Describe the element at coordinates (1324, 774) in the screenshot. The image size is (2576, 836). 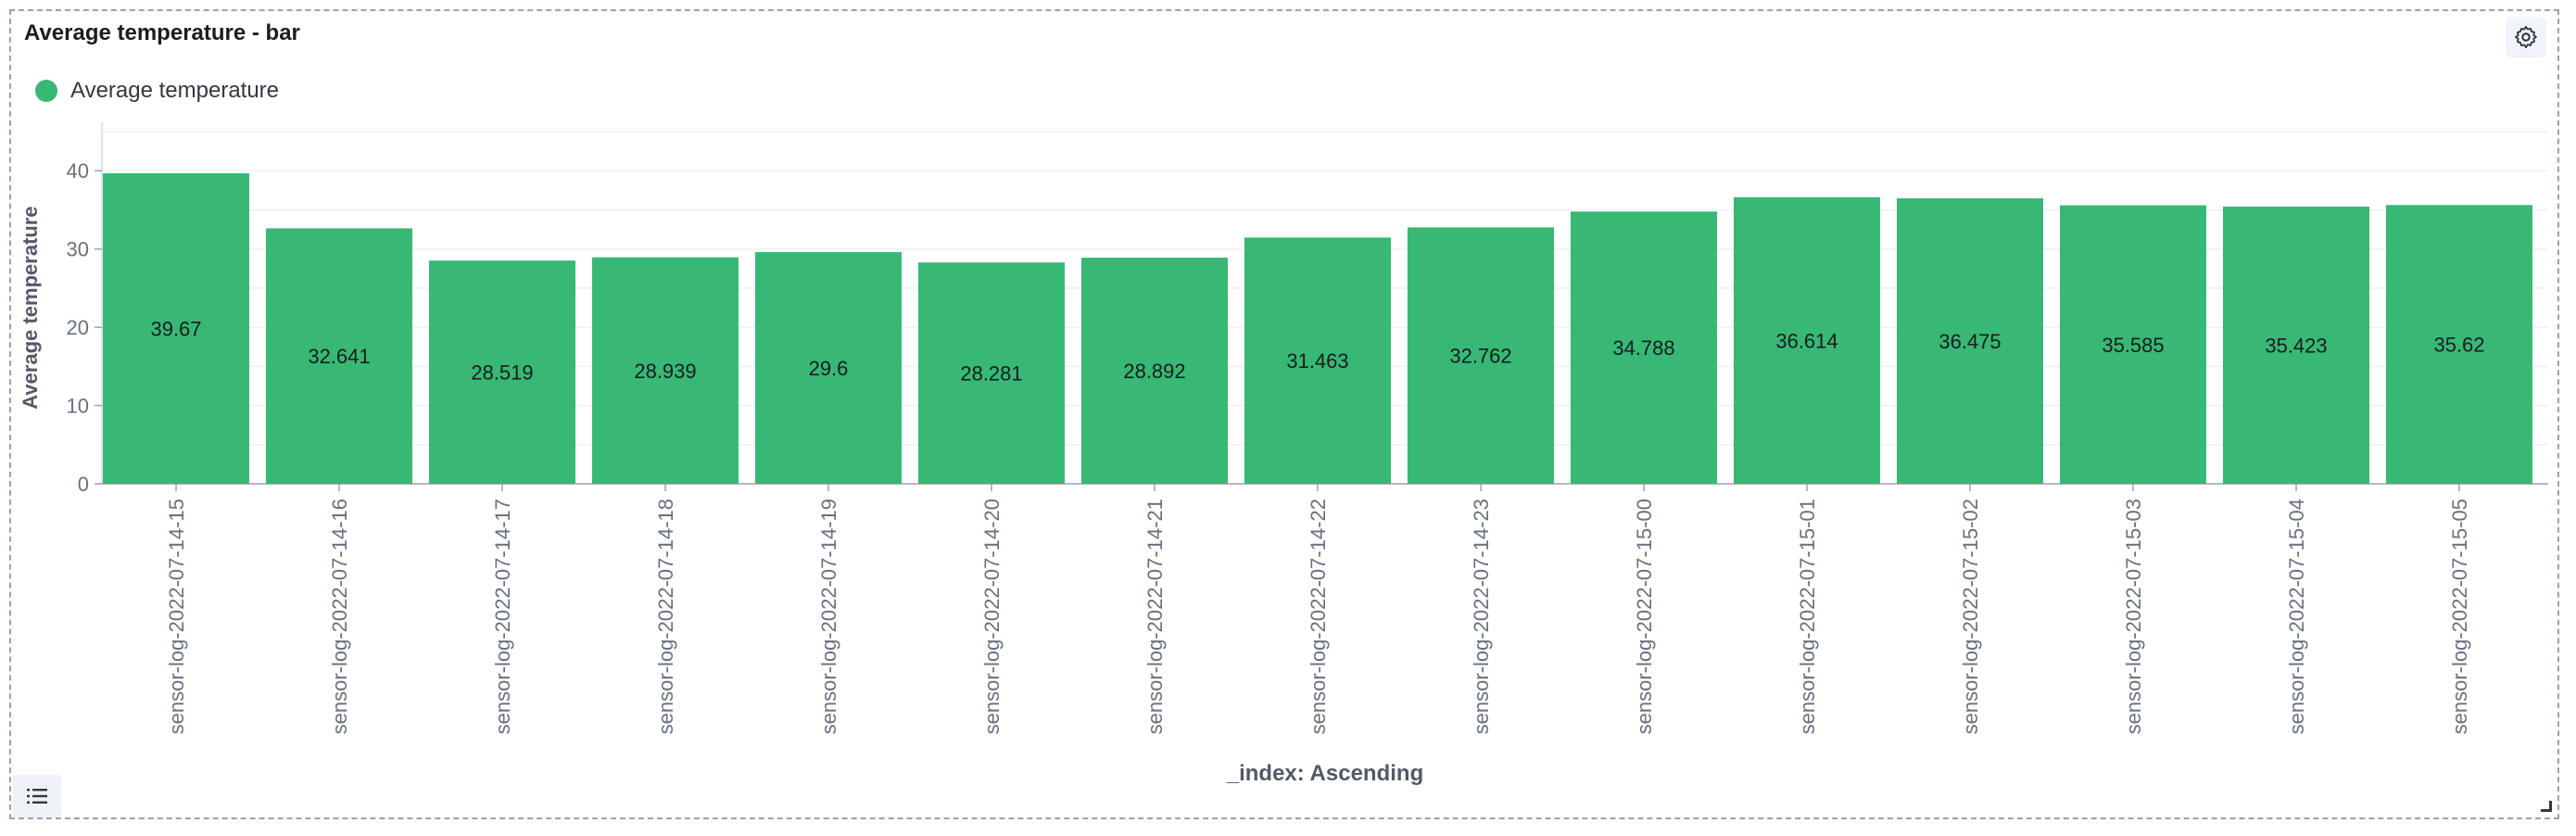
I see `x-axis-title: _index: Ascending` at that location.